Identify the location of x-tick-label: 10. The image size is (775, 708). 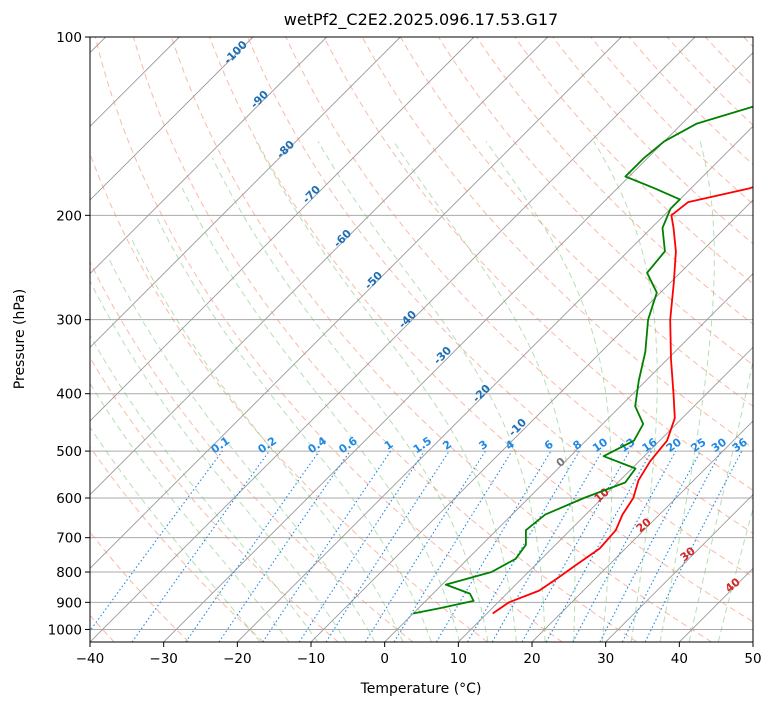
(458, 659).